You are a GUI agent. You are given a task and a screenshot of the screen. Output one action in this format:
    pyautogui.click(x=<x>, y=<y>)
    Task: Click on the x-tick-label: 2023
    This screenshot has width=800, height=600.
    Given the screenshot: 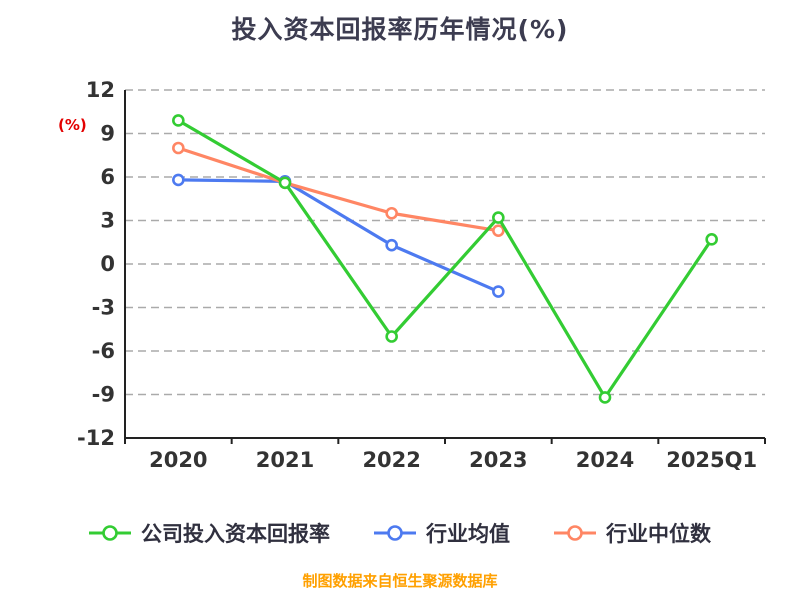 What is the action you would take?
    pyautogui.click(x=498, y=460)
    